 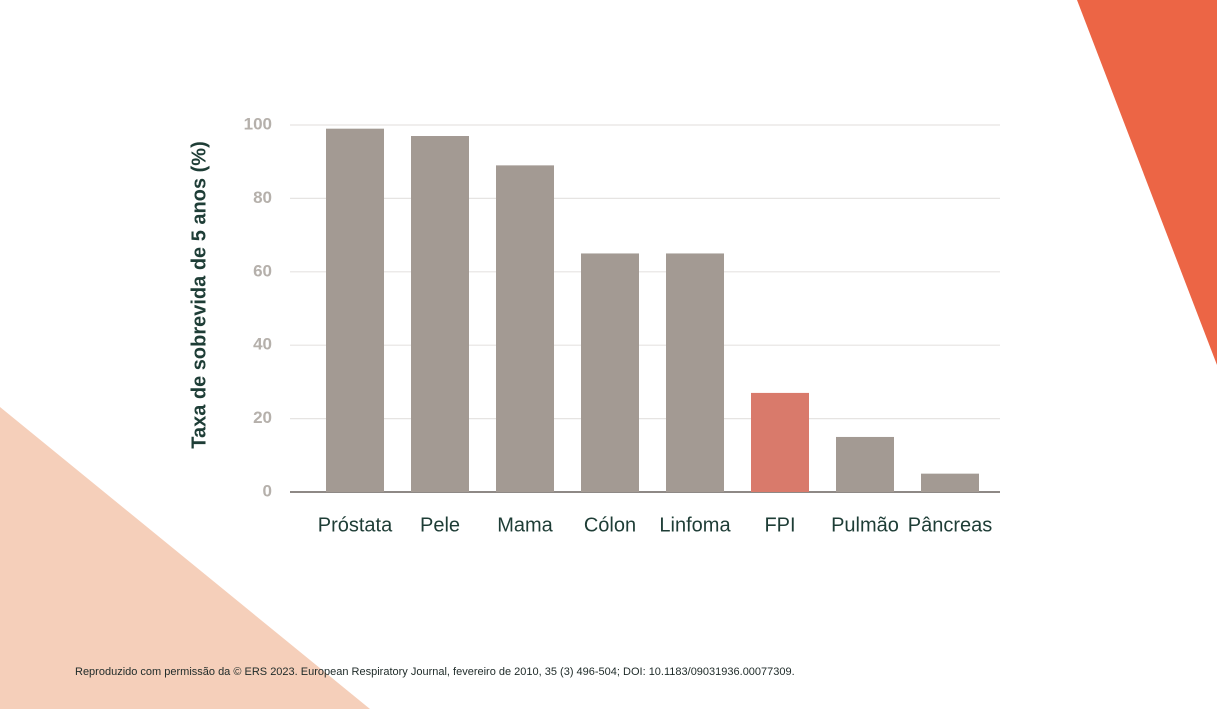 What do you see at coordinates (199, 295) in the screenshot?
I see `y-axis-label: Taxa de sobrevida de 5 anos (%)` at bounding box center [199, 295].